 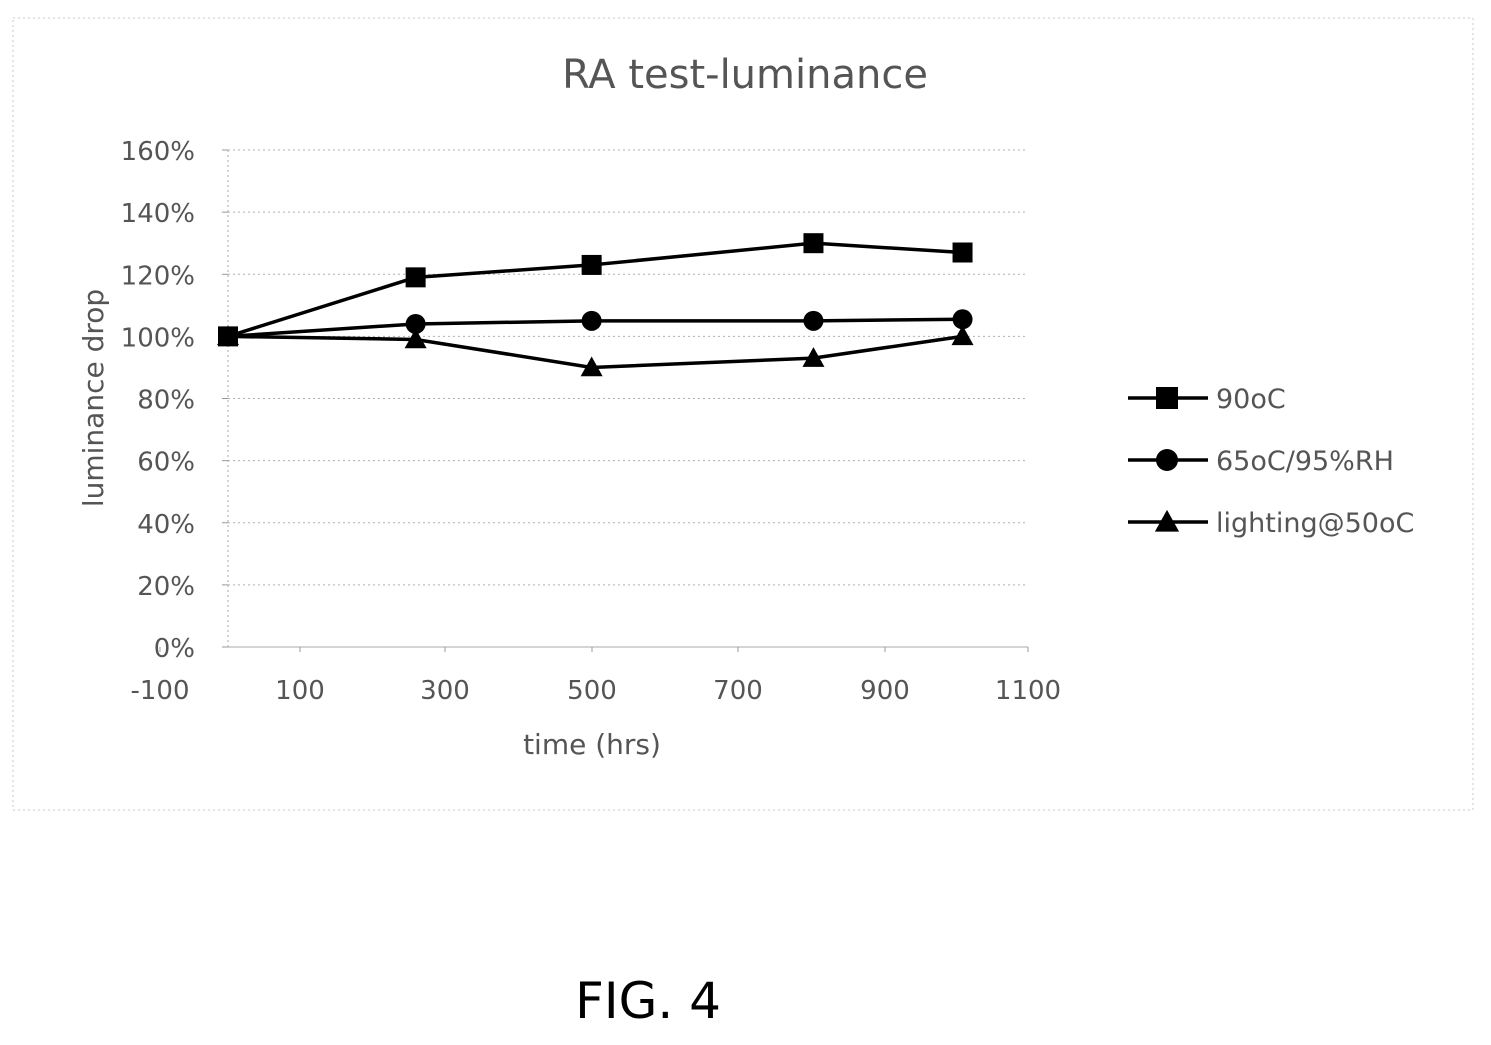 What do you see at coordinates (166, 401) in the screenshot?
I see `y-tick-label: 80%` at bounding box center [166, 401].